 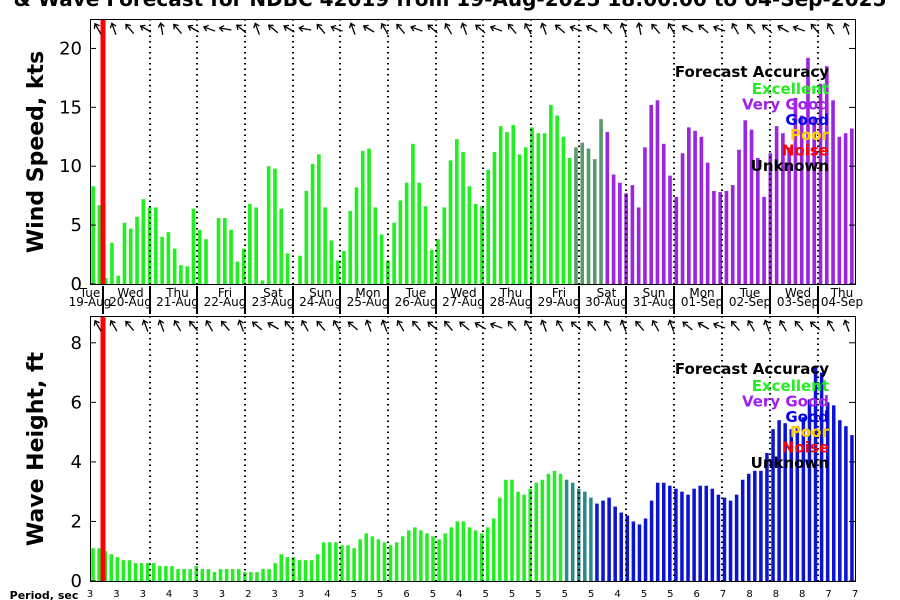 What do you see at coordinates (752, 72) in the screenshot?
I see `legend-title: Forecast Accuracy` at bounding box center [752, 72].